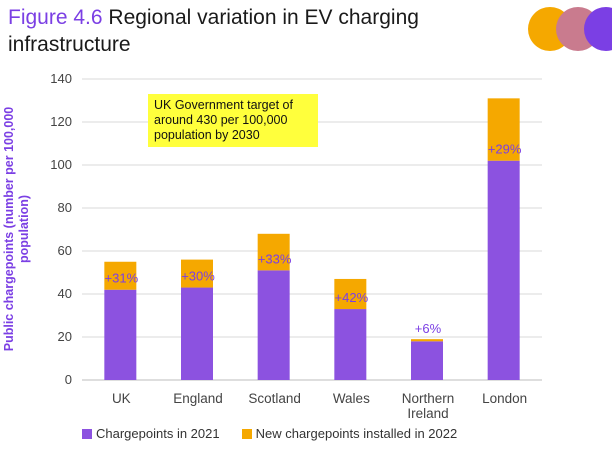 This screenshot has width=612, height=456. I want to click on x-tick-label-3: Wales, so click(351, 398).